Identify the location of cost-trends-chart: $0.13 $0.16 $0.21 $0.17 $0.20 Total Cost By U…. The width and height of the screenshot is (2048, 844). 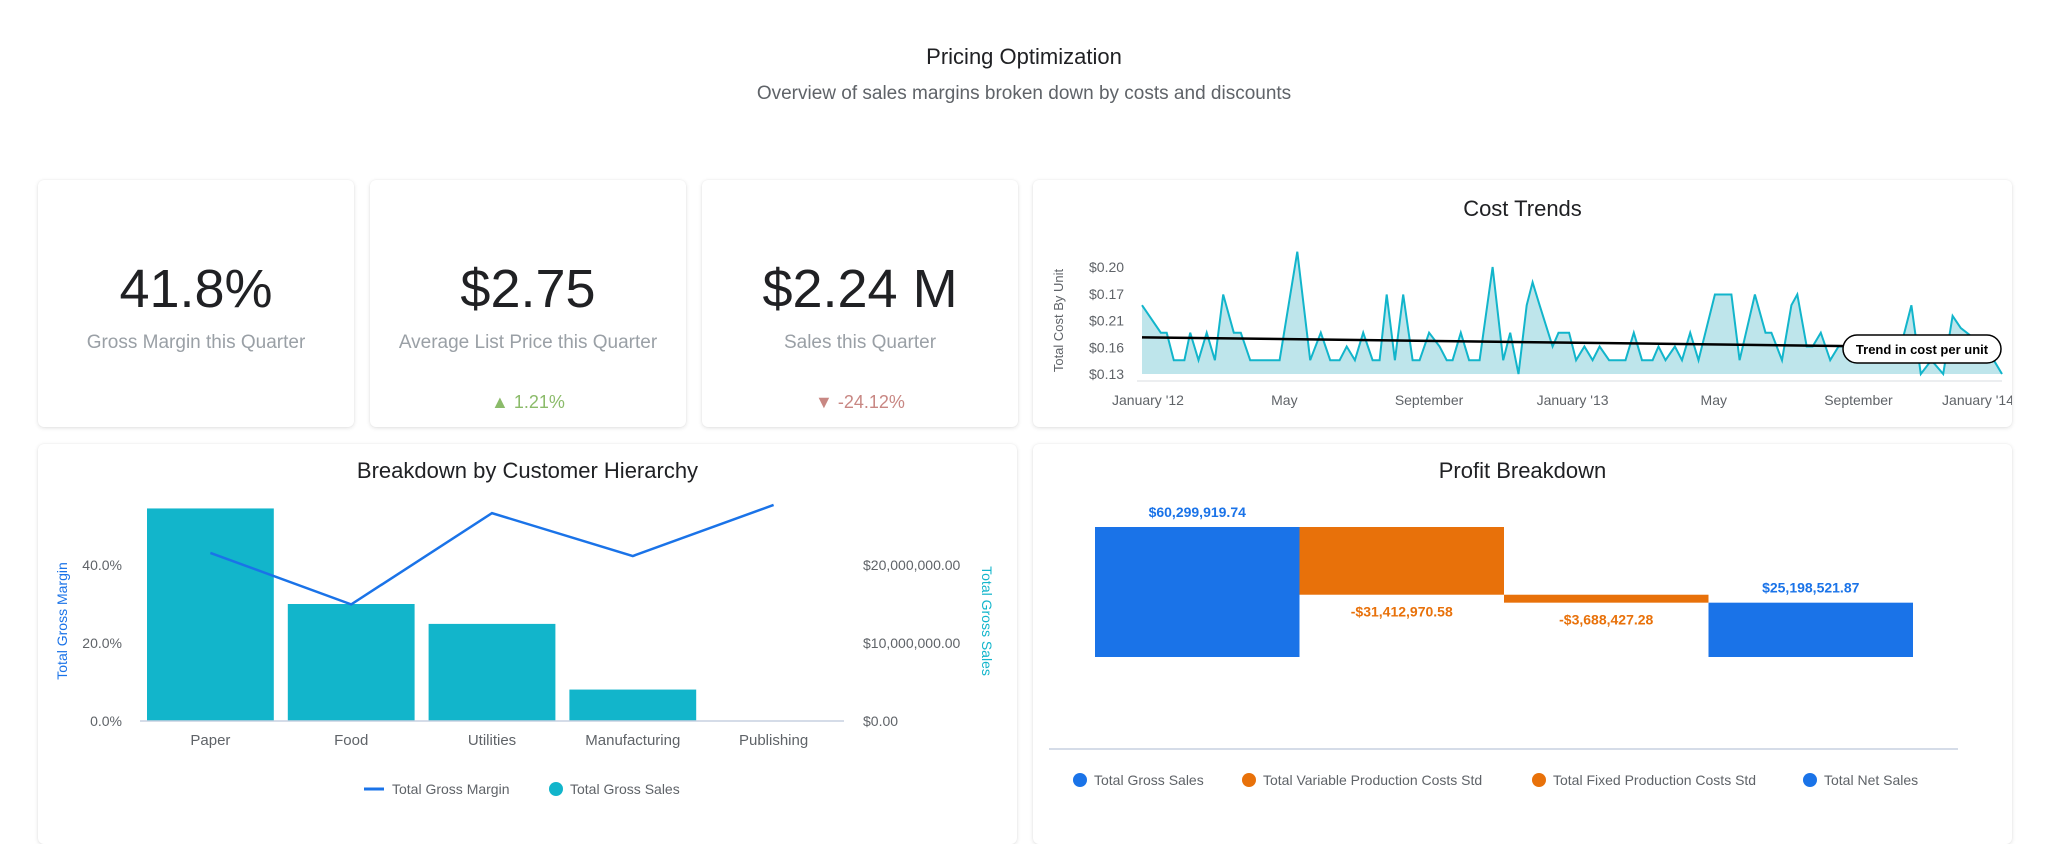
(1522, 303).